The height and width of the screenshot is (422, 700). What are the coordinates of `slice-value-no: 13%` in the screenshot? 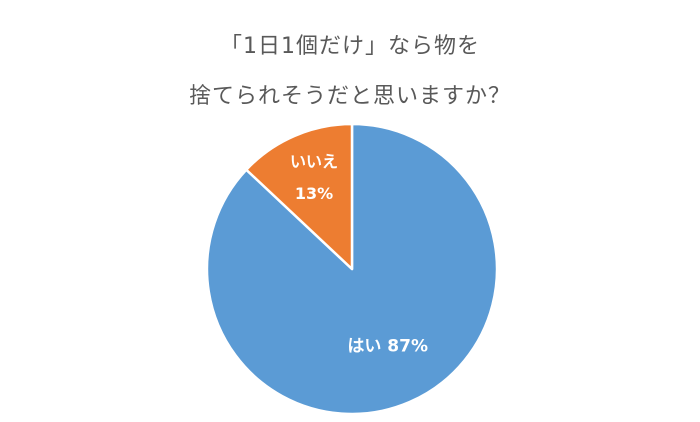 It's located at (314, 193).